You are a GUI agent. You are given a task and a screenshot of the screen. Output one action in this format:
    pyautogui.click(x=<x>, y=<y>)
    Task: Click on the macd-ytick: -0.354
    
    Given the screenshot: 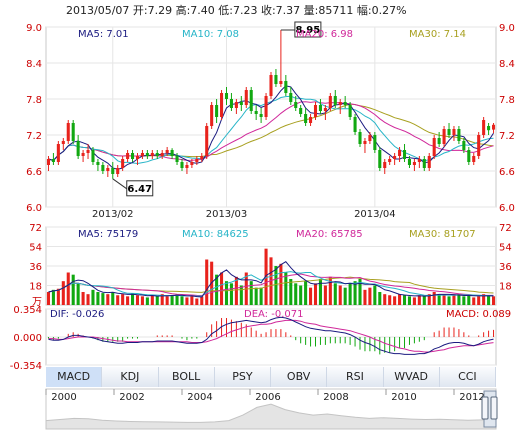 What is the action you would take?
    pyautogui.click(x=26, y=366)
    